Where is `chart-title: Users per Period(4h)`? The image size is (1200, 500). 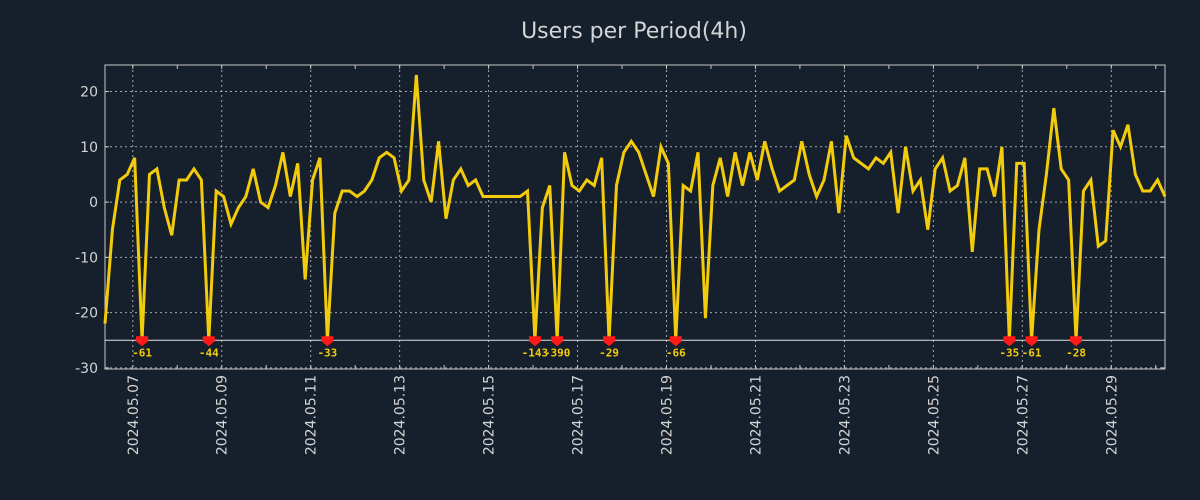
chart-title: Users per Period(4h) is located at coordinates (634, 31).